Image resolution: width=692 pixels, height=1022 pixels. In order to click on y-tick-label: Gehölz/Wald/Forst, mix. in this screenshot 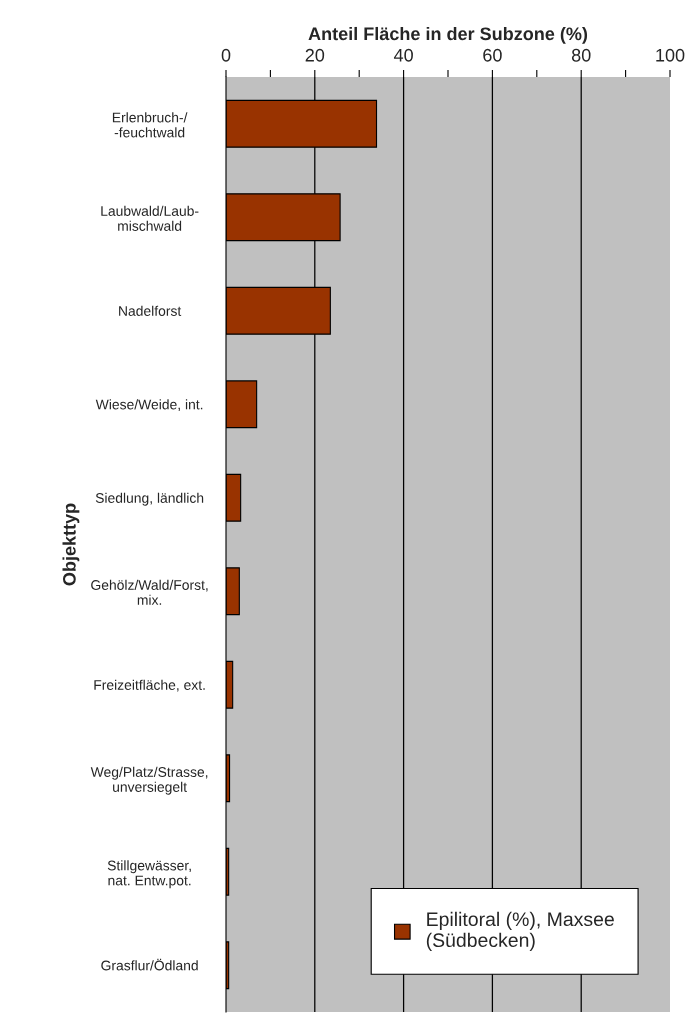, I will do `click(149, 592)`.